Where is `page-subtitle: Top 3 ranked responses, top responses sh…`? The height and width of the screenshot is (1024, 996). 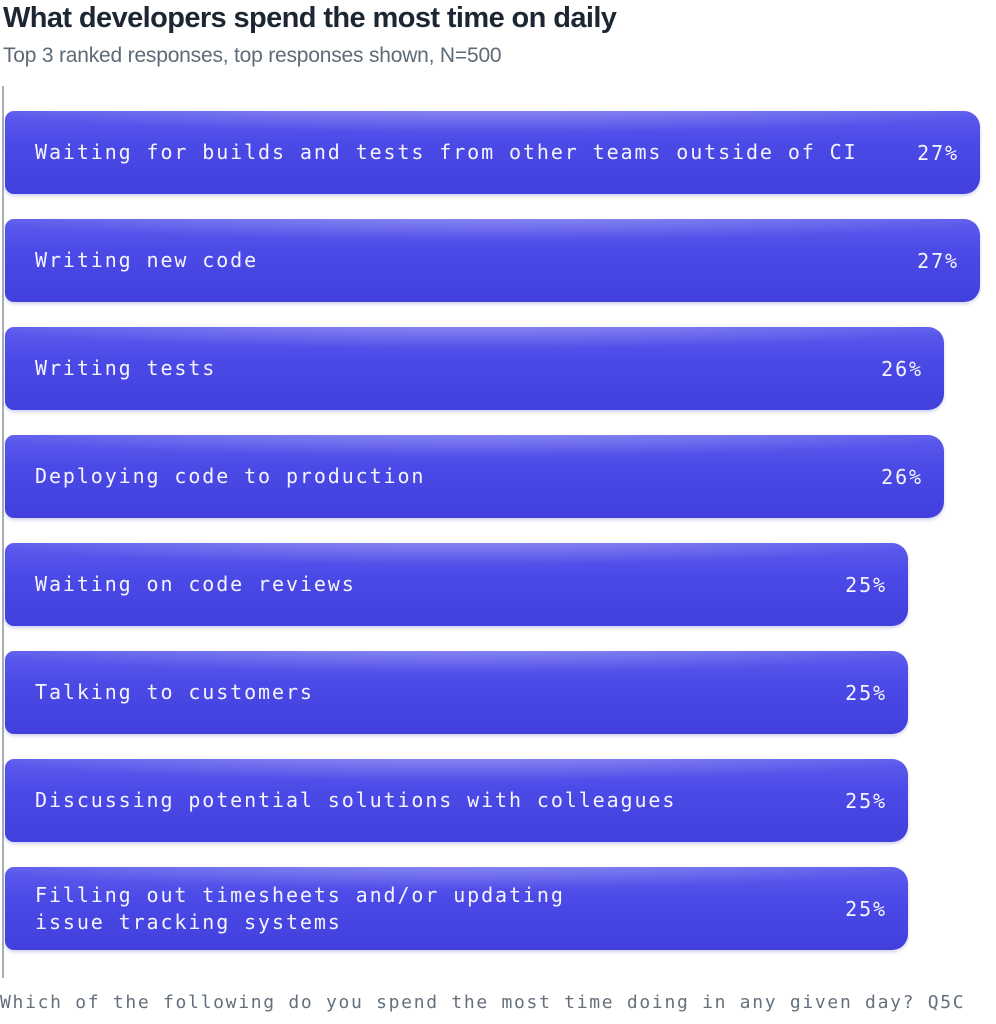 page-subtitle: Top 3 ranked responses, top responses sh… is located at coordinates (252, 56).